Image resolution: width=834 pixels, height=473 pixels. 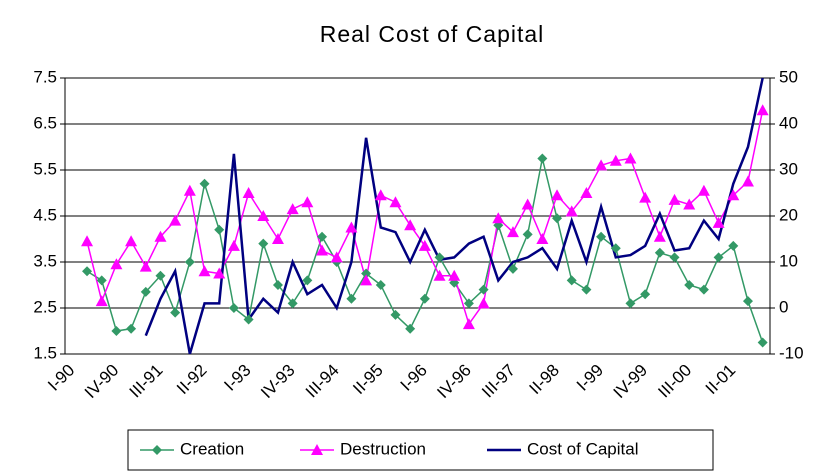 I want to click on x-tick-label: II-01, so click(x=720, y=379).